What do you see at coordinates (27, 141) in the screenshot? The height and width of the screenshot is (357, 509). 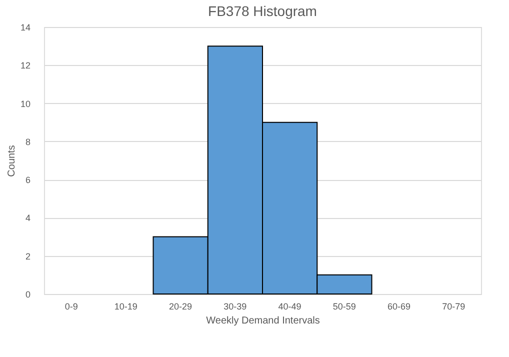 I see `y-tick-label: 8` at bounding box center [27, 141].